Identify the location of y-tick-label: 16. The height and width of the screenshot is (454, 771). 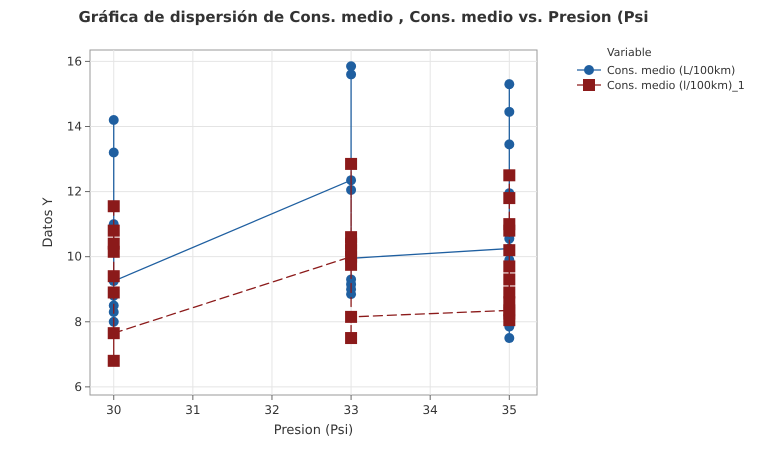
(74, 61).